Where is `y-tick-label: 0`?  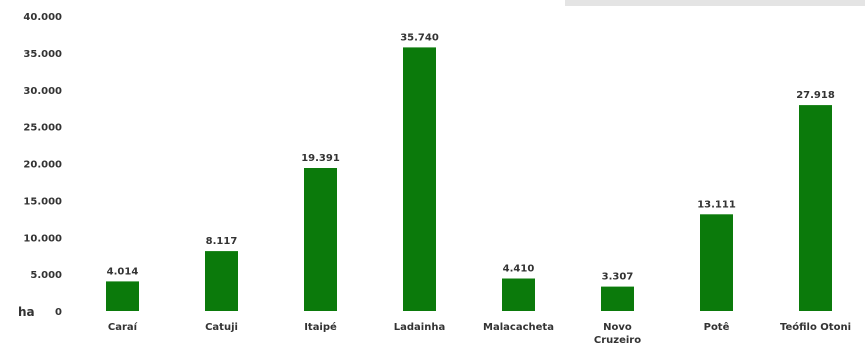 y-tick-label: 0 is located at coordinates (58, 312).